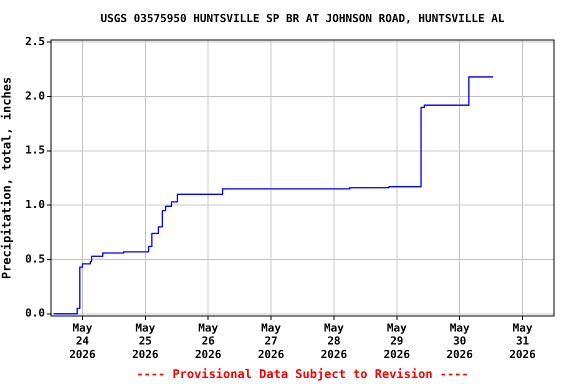  Describe the element at coordinates (302, 374) in the screenshot. I see `text: ---- Provisional Data Subject to Revision ----` at that location.